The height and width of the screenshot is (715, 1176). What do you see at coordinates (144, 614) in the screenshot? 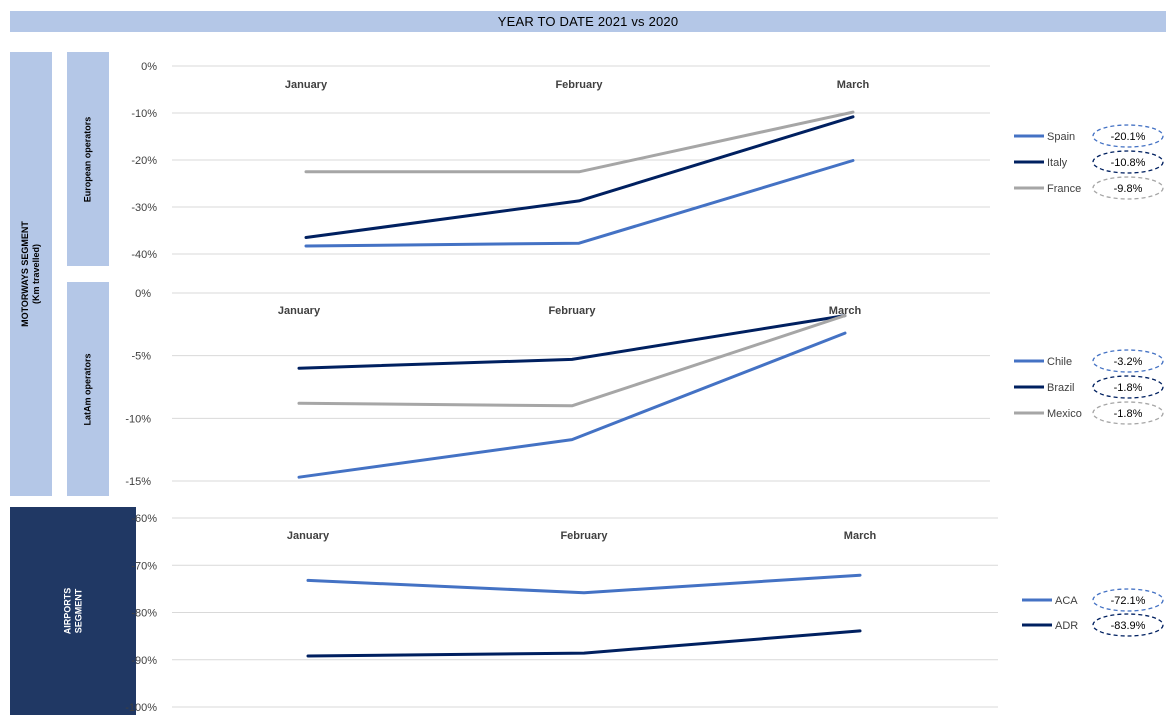
I see `airports-y-tick-label: -80%` at bounding box center [144, 614].